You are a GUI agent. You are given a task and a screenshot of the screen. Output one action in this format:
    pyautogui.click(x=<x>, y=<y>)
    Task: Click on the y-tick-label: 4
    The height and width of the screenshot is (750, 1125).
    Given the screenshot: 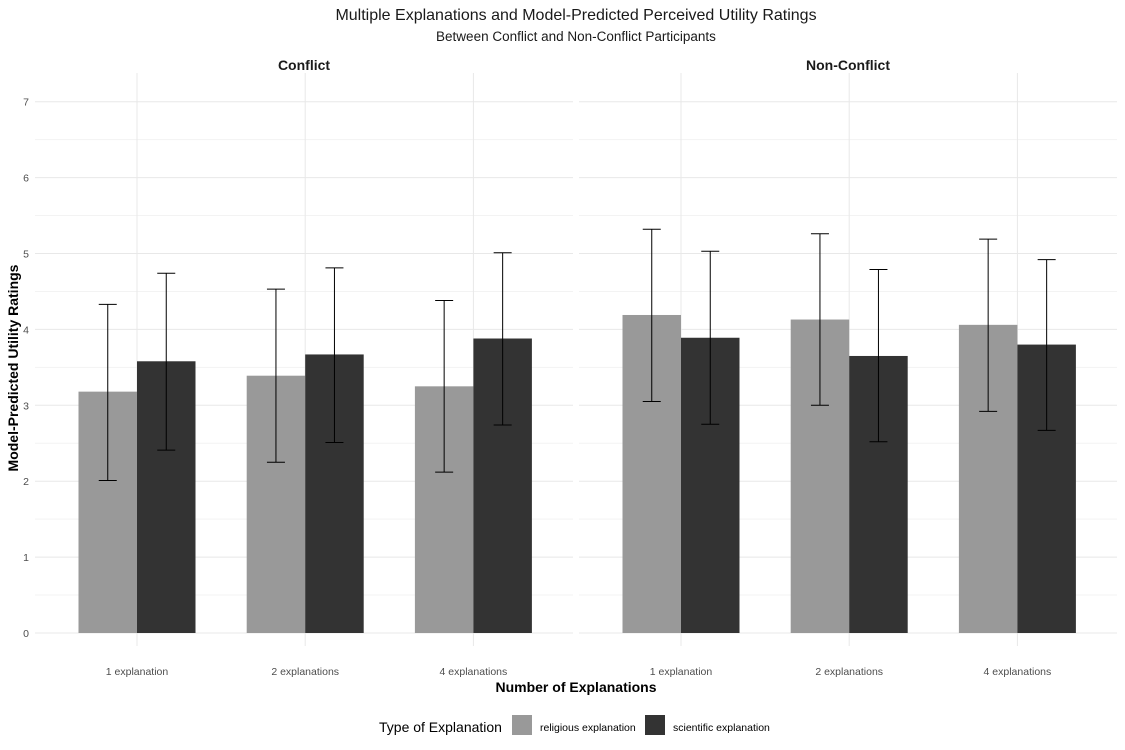 What is the action you would take?
    pyautogui.click(x=26, y=330)
    